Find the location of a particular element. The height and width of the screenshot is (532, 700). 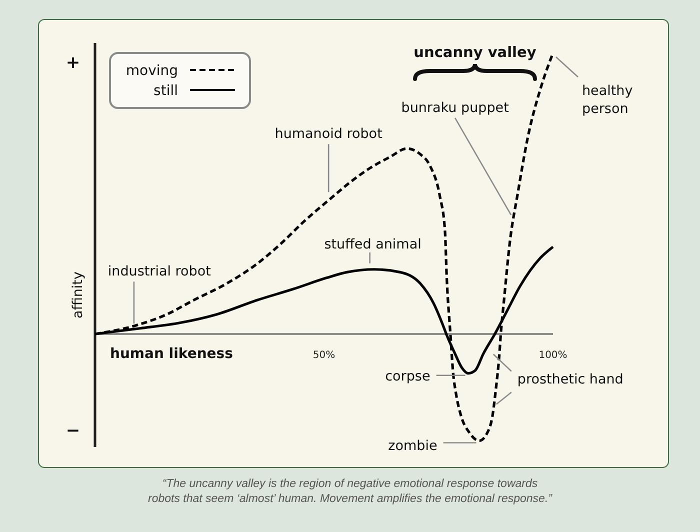

annotation: humanoid robot is located at coordinates (328, 134).